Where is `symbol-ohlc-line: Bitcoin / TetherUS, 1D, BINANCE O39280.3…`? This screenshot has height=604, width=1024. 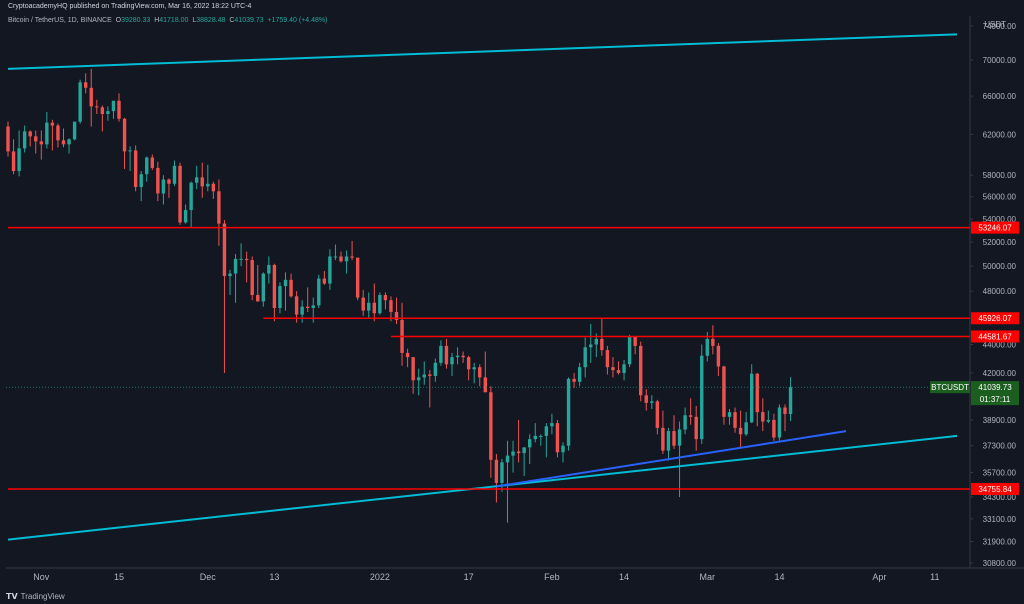
symbol-ohlc-line: Bitcoin / TetherUS, 1D, BINANCE O39280.3… is located at coordinates (167, 20).